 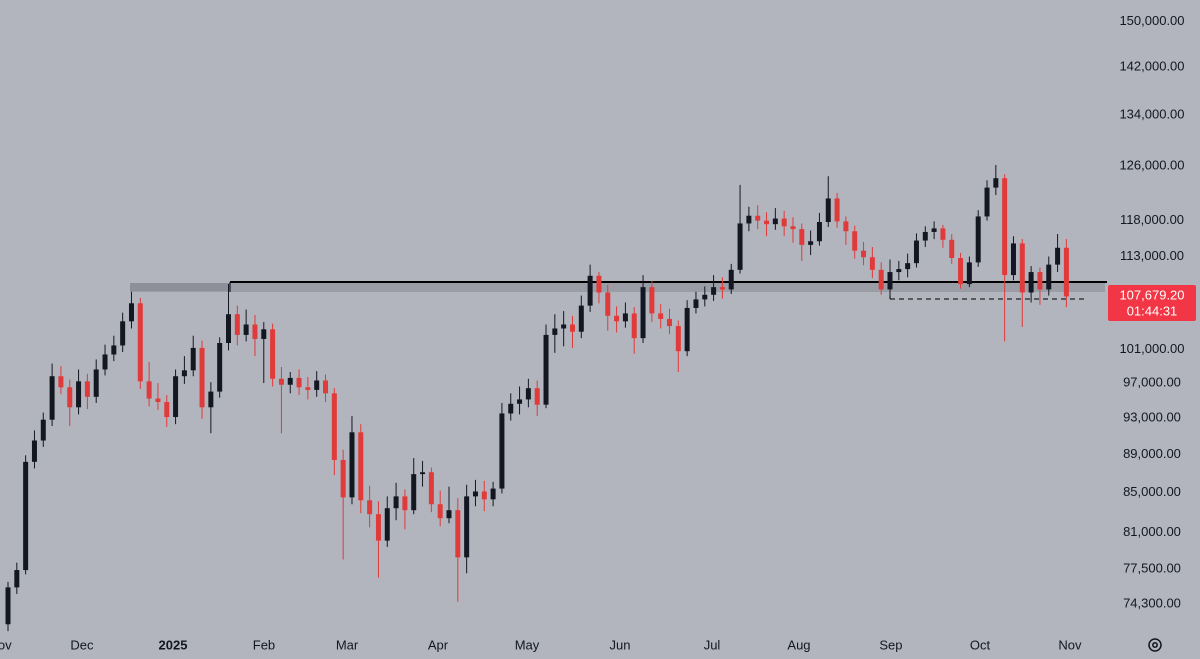 What do you see at coordinates (1152, 491) in the screenshot?
I see `y-tick-label: 85,000.00` at bounding box center [1152, 491].